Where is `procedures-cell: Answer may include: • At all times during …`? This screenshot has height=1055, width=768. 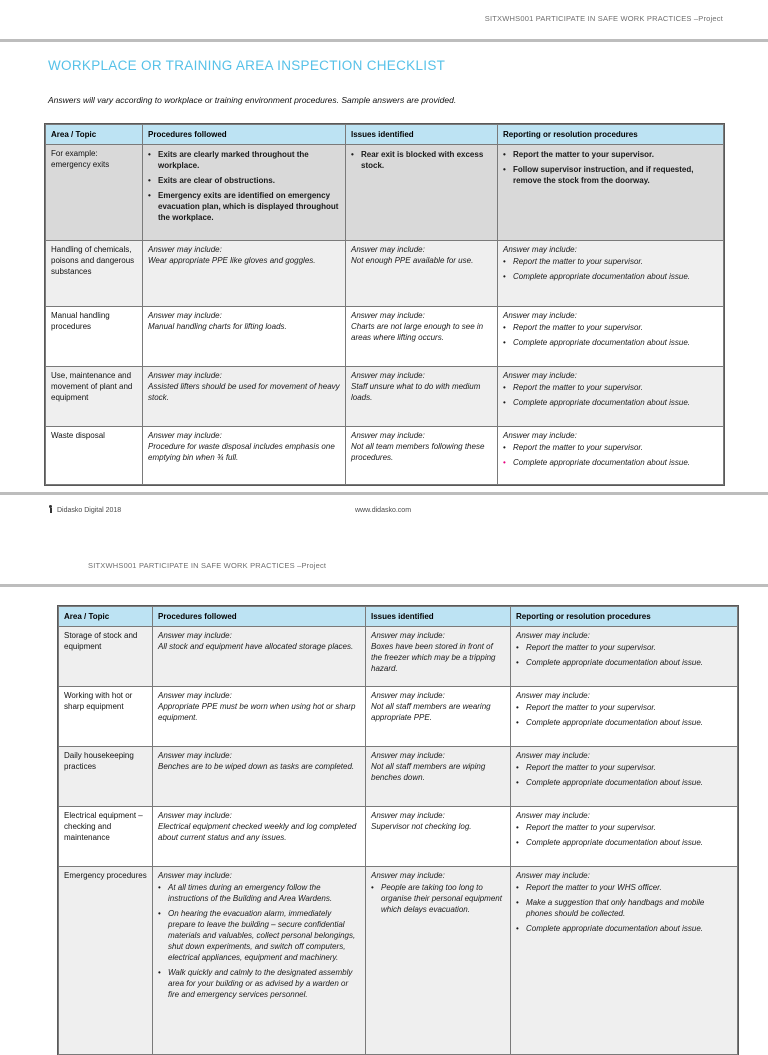 procedures-cell: Answer may include: • At all times during … is located at coordinates (259, 960).